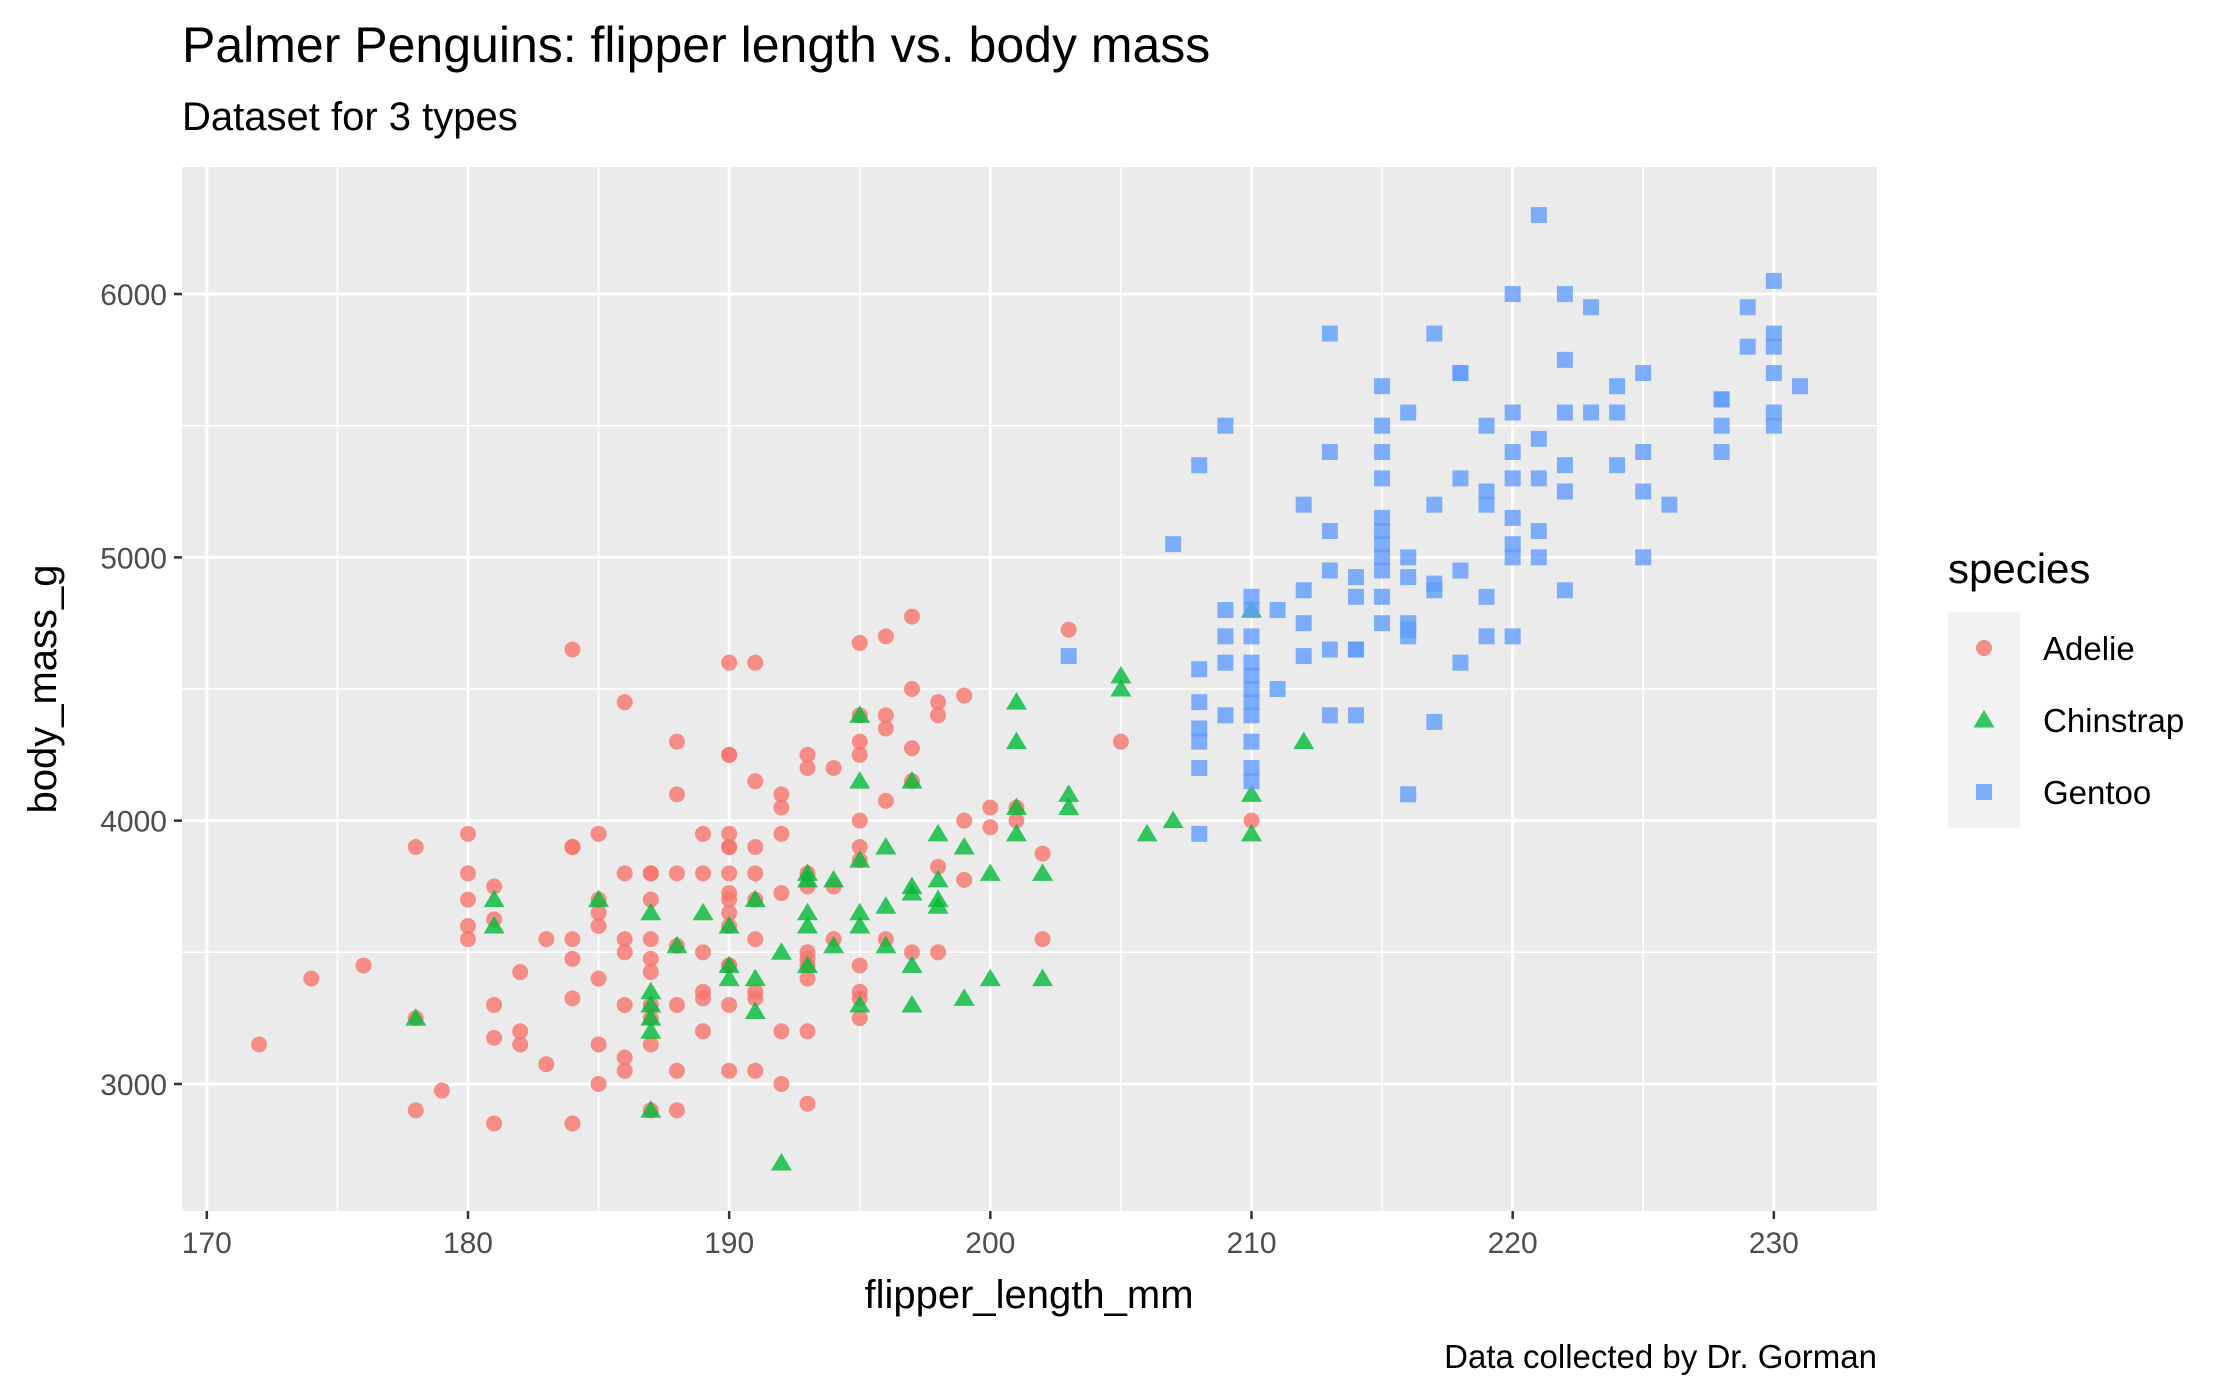 Image resolution: width=2225 pixels, height=1390 pixels. What do you see at coordinates (2113, 720) in the screenshot?
I see `legend-label-chinstrap: Chinstrap` at bounding box center [2113, 720].